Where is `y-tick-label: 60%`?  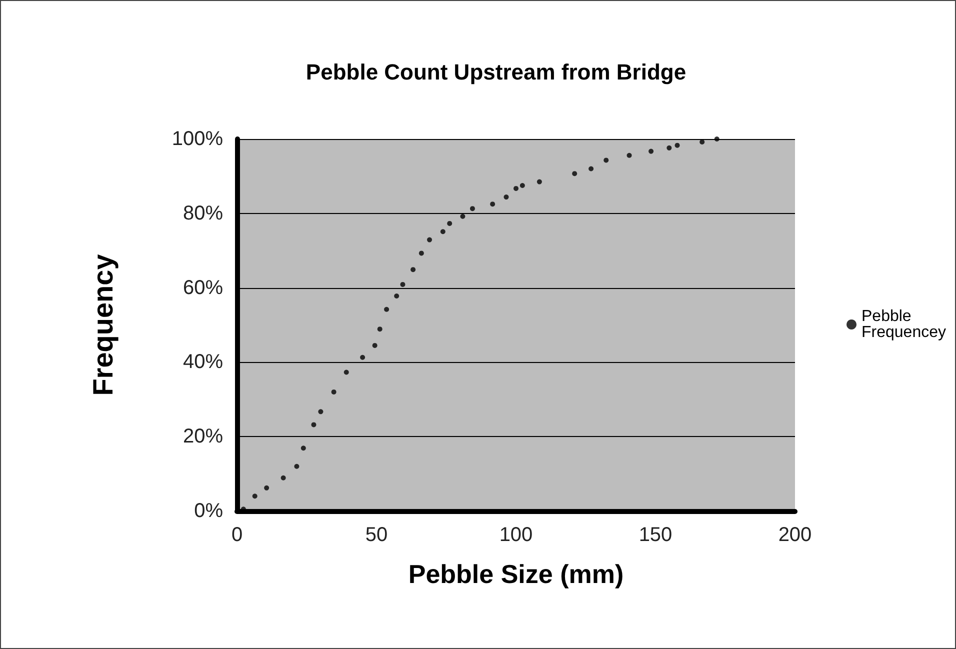 y-tick-label: 60% is located at coordinates (203, 287).